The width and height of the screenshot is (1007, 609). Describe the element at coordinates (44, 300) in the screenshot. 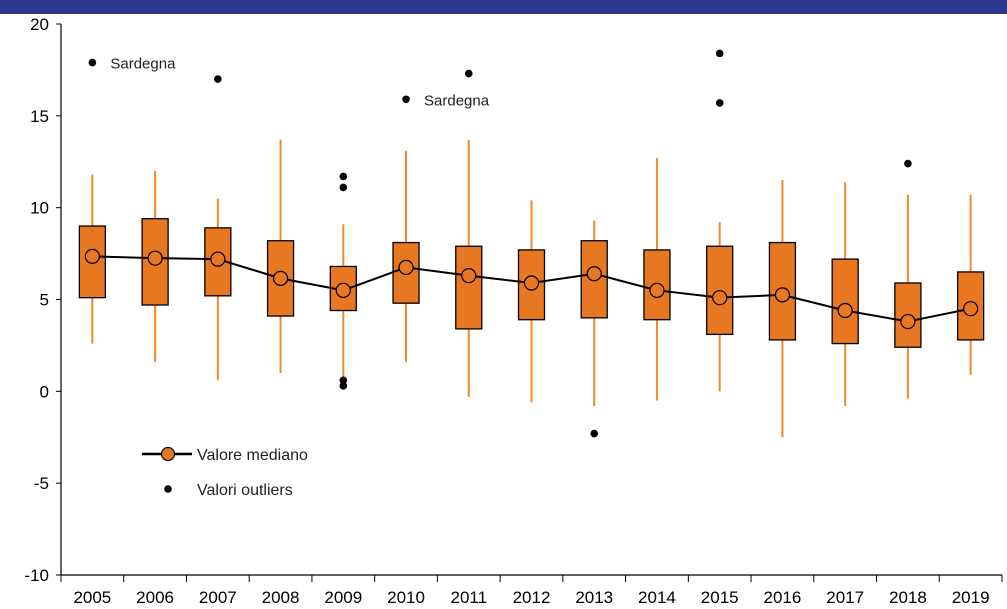

I see `y-tick-label: 5` at that location.